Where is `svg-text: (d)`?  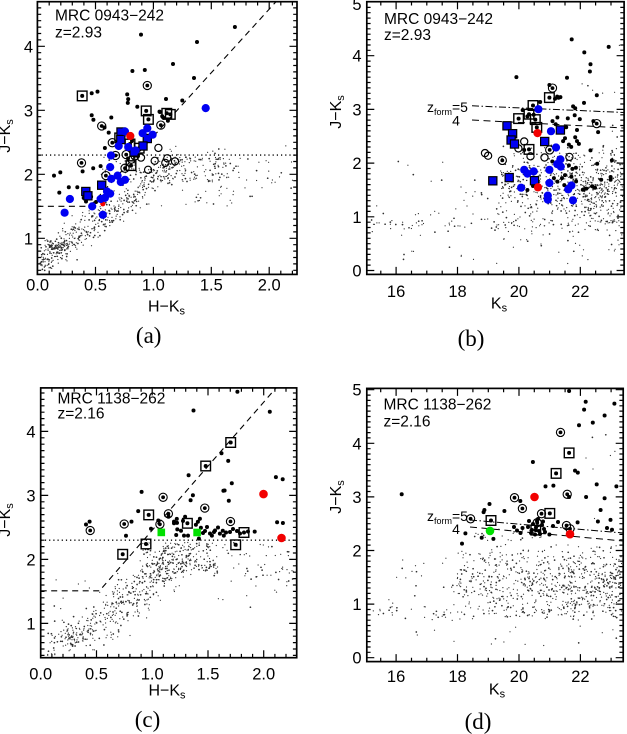
svg-text: (d) is located at coordinates (478, 721).